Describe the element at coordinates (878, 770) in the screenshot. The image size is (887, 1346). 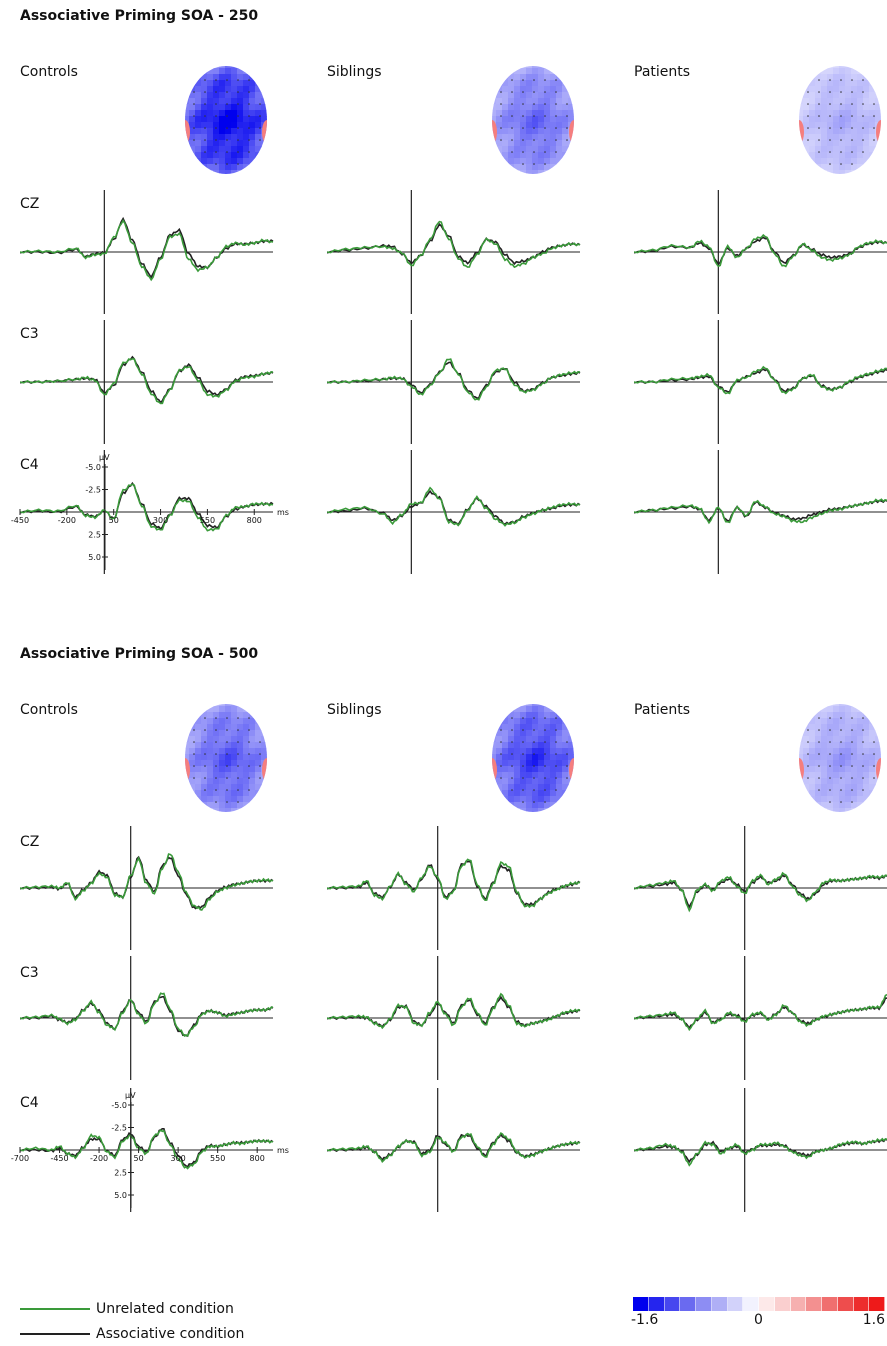
I see `scalp-map-right-edge` at that location.